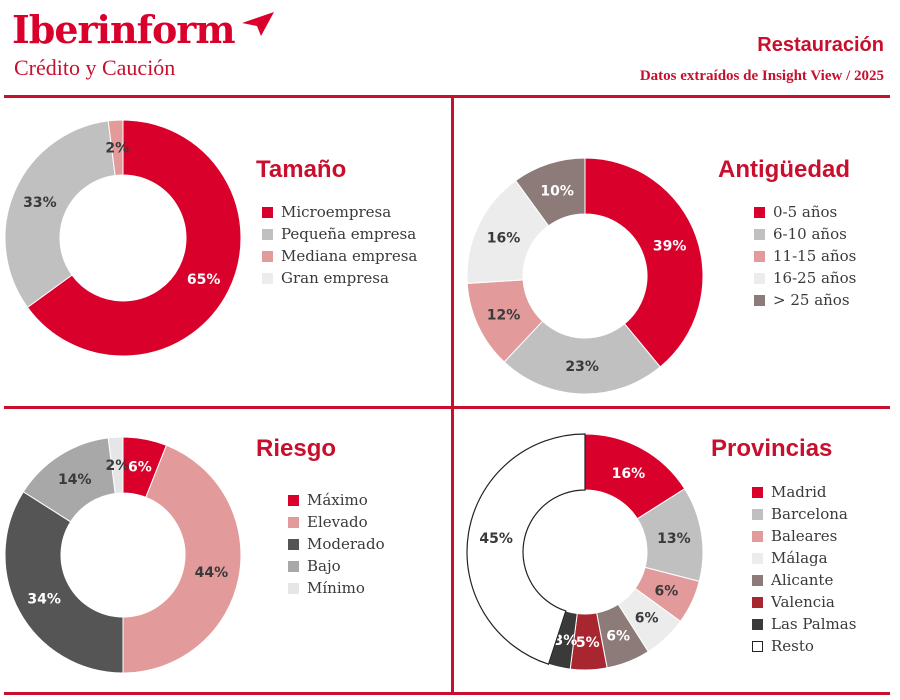 Image resolution: width=900 pixels, height=700 pixels. I want to click on legend-label: 16-25 años, so click(815, 278).